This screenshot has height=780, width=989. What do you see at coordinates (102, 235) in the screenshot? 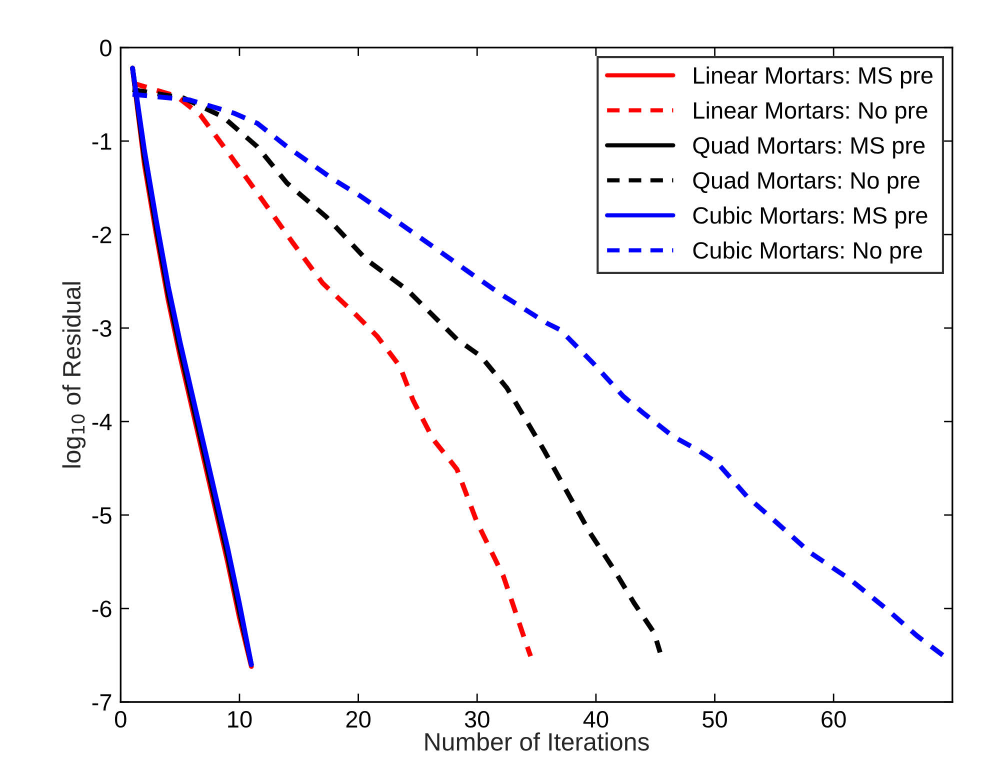
I see `y-tick-label: -2` at bounding box center [102, 235].